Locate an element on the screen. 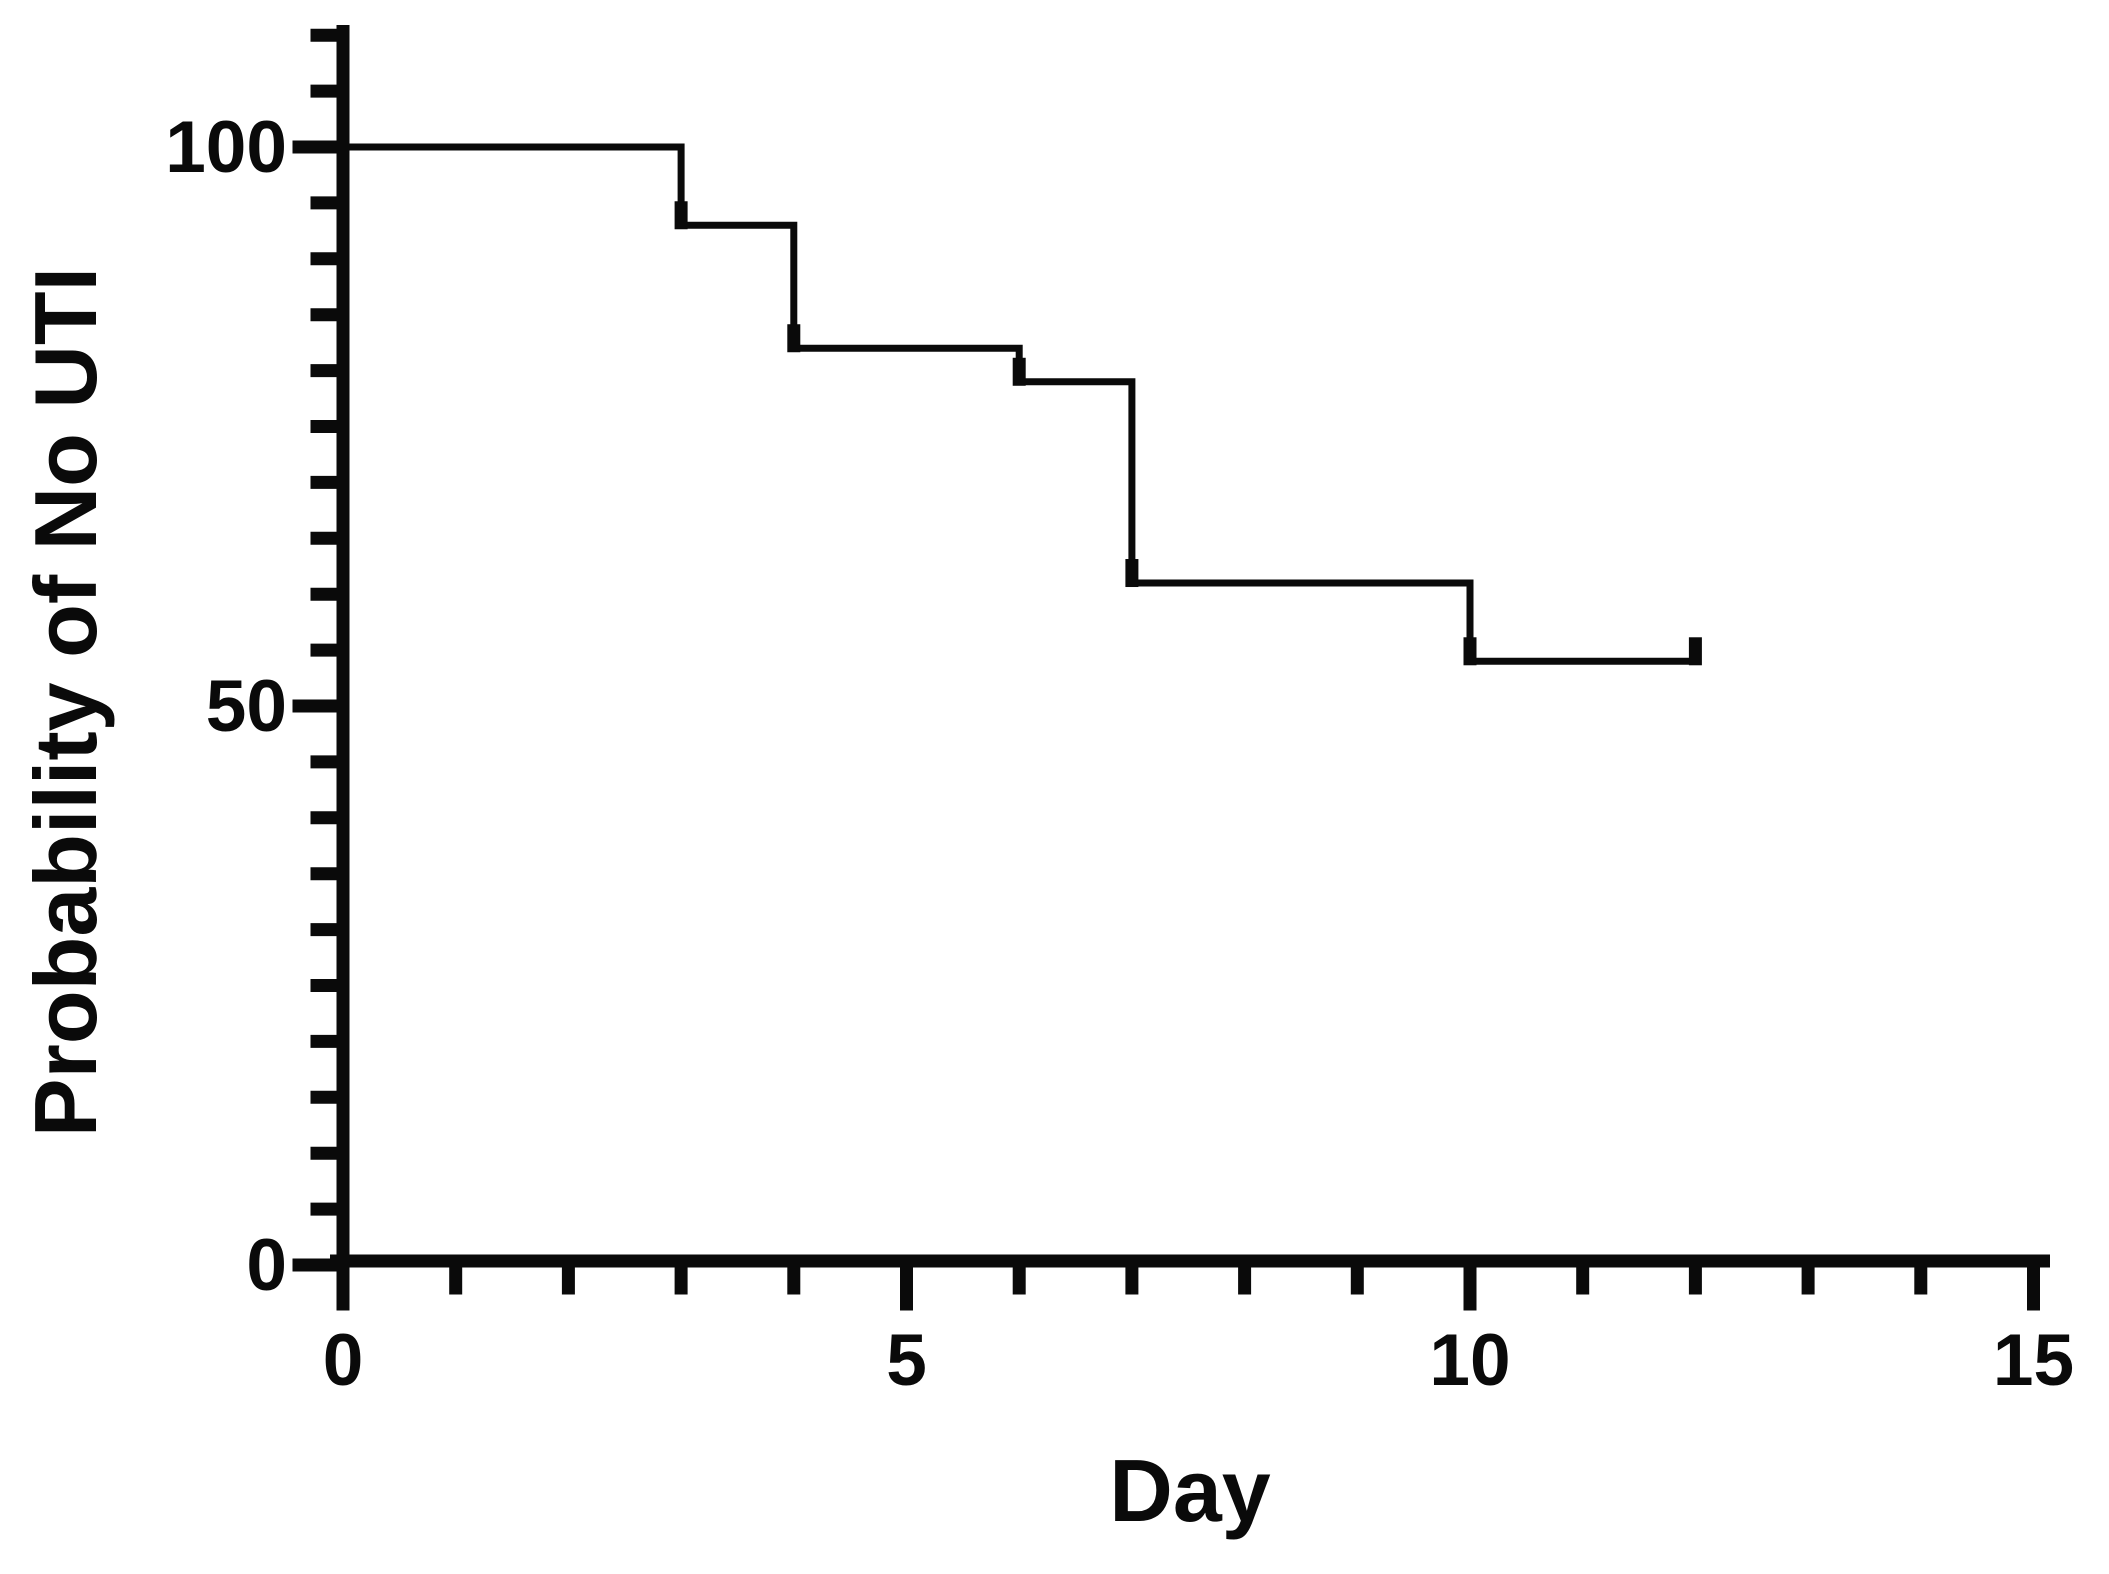  y-tick-label: 100 is located at coordinates (226, 147).